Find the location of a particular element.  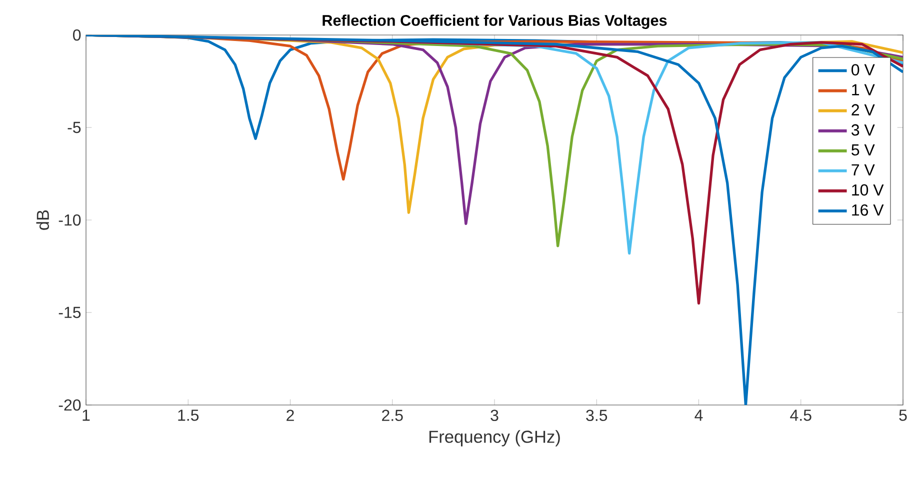

y-tick-label: -10 is located at coordinates (69, 220).